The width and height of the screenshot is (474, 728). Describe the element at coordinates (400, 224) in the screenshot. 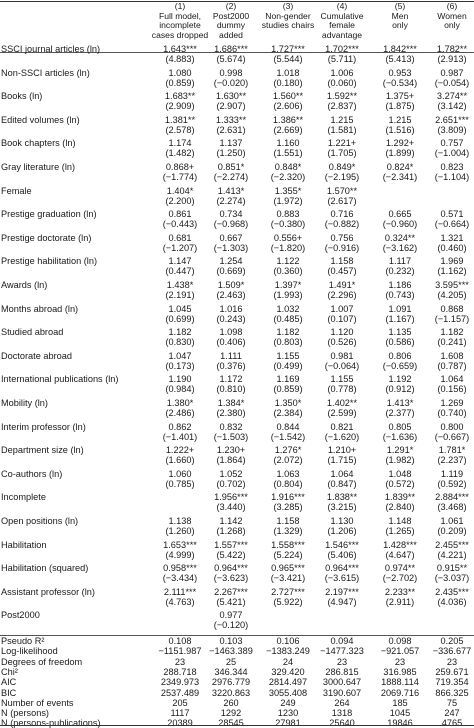

I see `z-statistic-cell: (−0.960)` at that location.